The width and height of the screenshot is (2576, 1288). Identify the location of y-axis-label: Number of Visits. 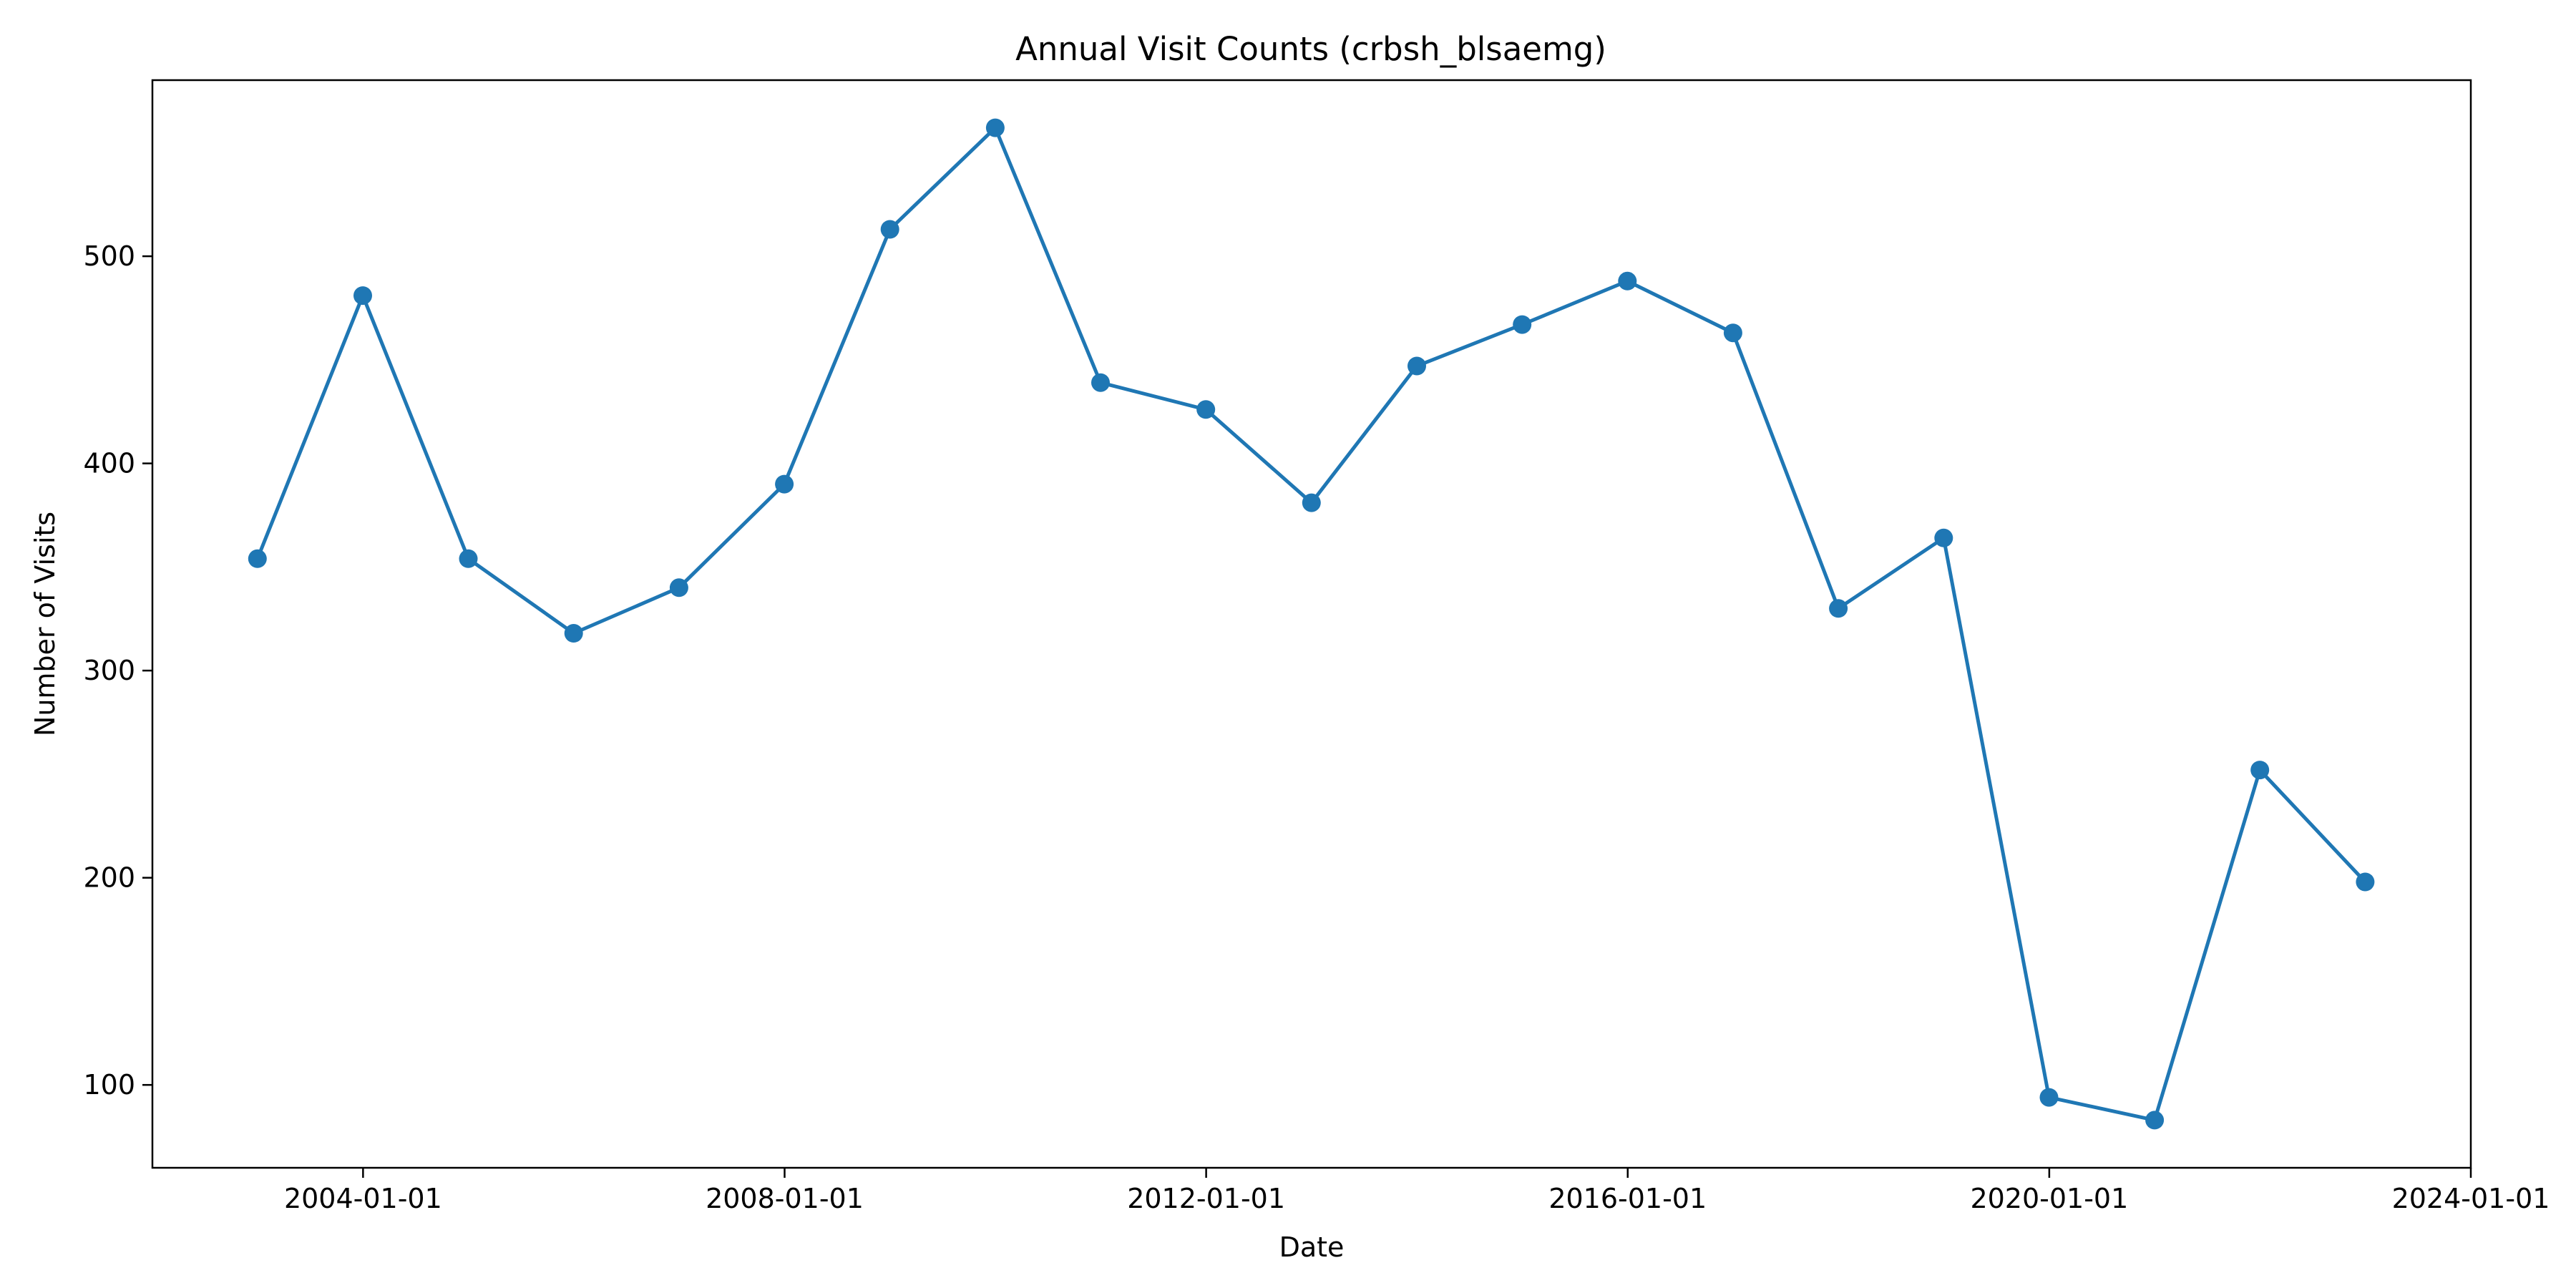
(45, 624).